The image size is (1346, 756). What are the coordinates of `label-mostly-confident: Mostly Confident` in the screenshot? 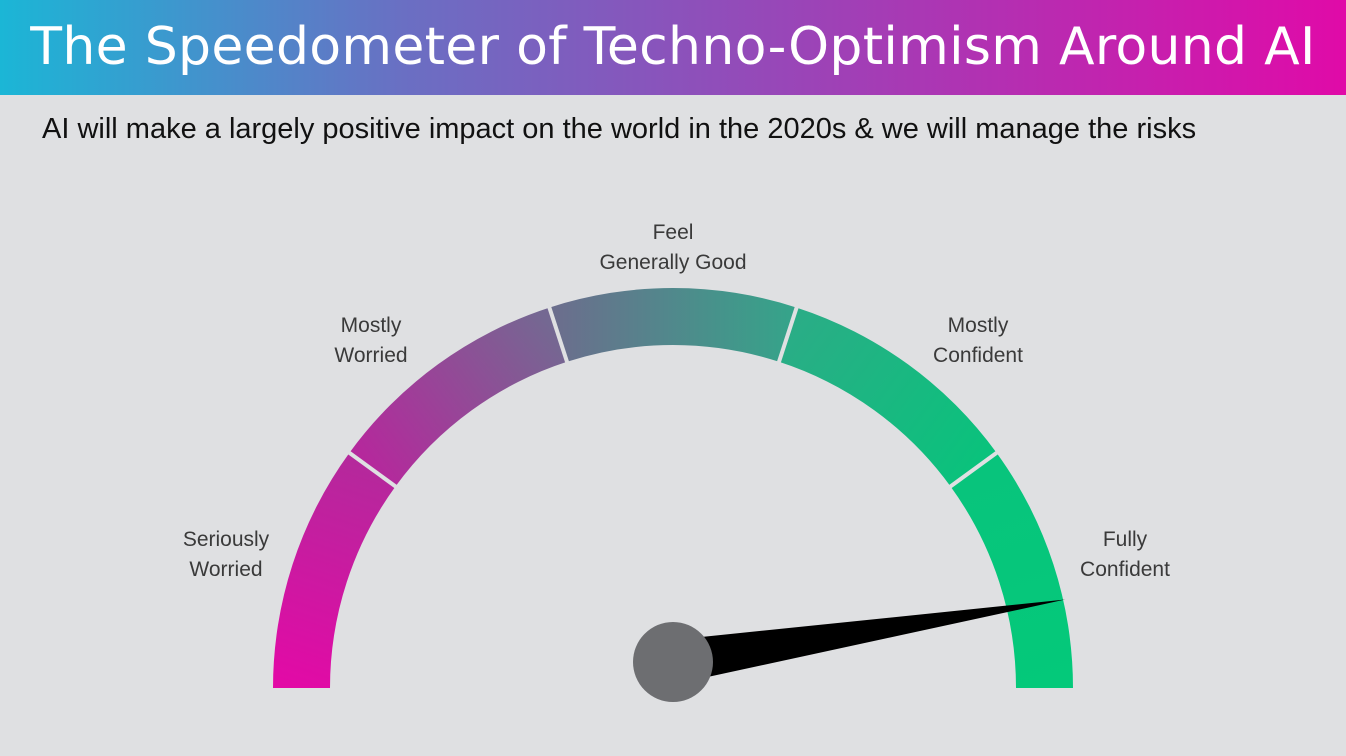 It's located at (978, 340).